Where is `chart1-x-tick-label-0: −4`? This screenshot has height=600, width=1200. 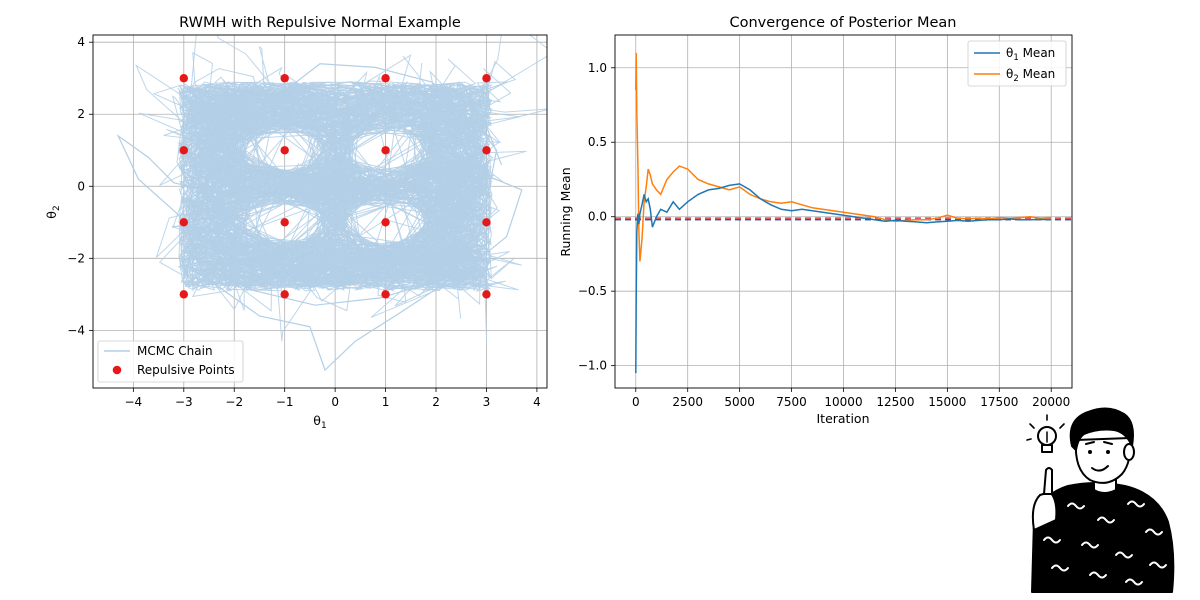
chart1-x-tick-label-0: −4 is located at coordinates (134, 402).